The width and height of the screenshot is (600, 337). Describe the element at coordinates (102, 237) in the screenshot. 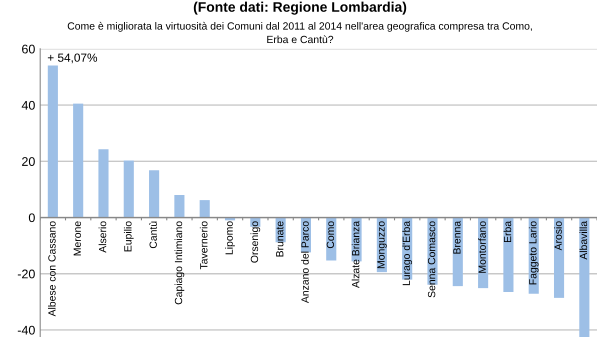

I see `x-tick-label: Alserio` at that location.